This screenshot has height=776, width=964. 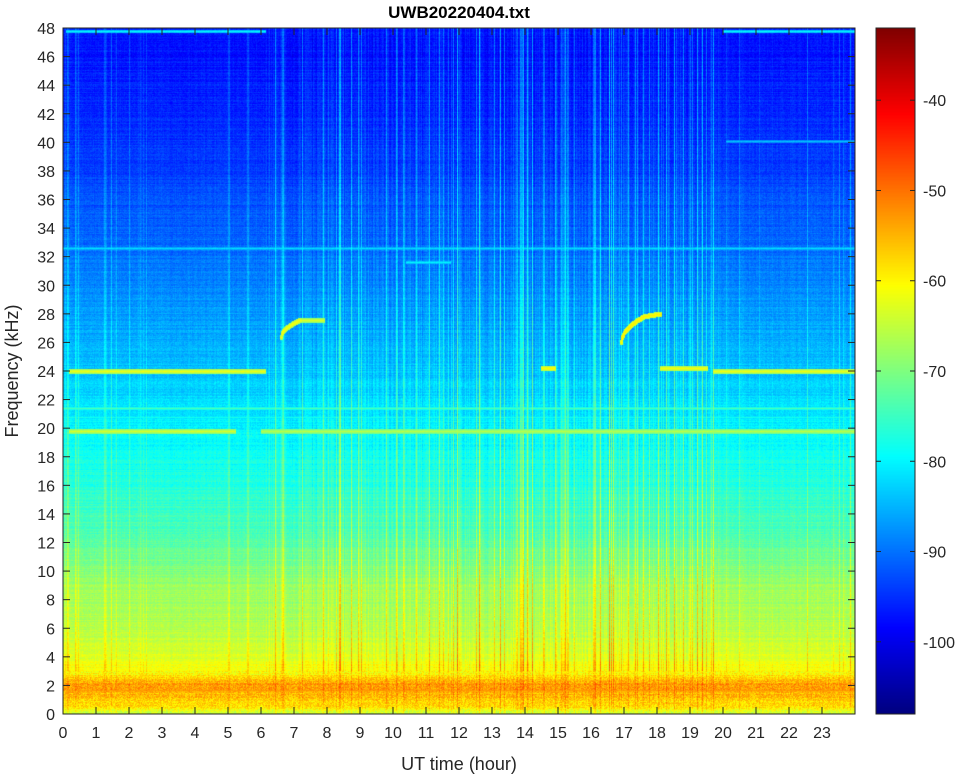 I want to click on y-tick: 8, so click(x=450, y=601).